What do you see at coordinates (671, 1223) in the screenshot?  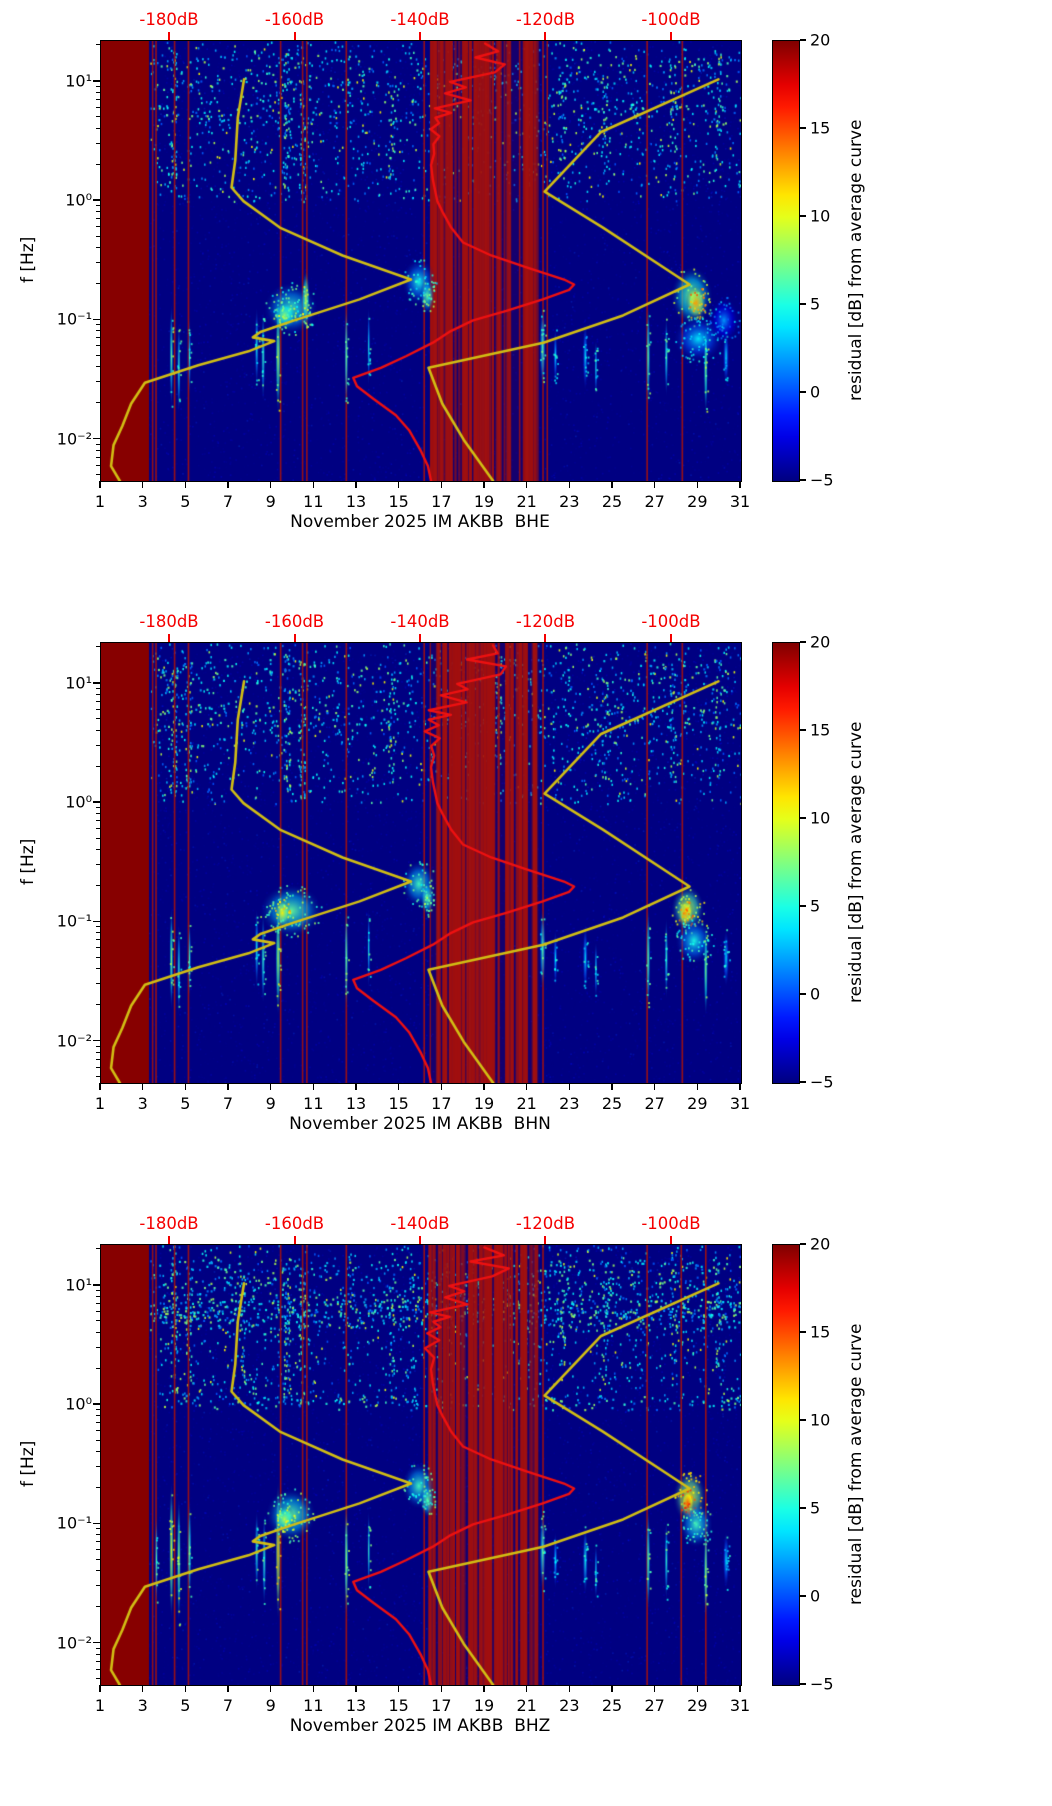 I see `top-db-label: -100dB` at bounding box center [671, 1223].